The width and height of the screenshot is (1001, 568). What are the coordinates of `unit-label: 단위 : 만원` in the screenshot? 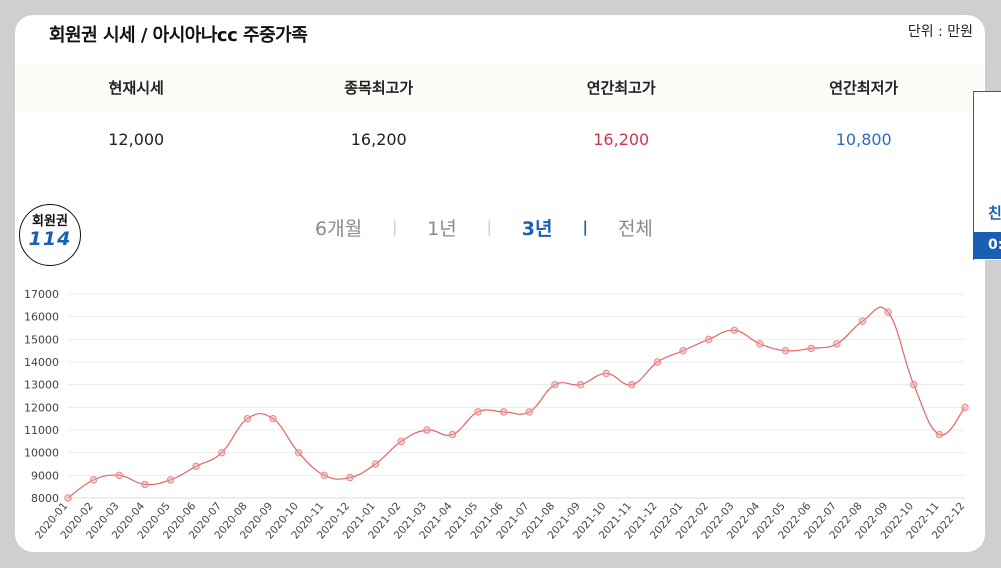 It's located at (940, 32).